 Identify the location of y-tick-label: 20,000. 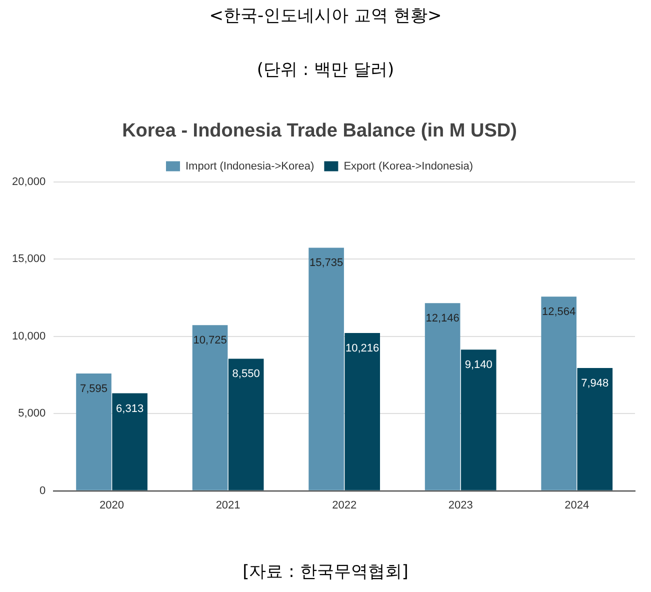
(29, 182).